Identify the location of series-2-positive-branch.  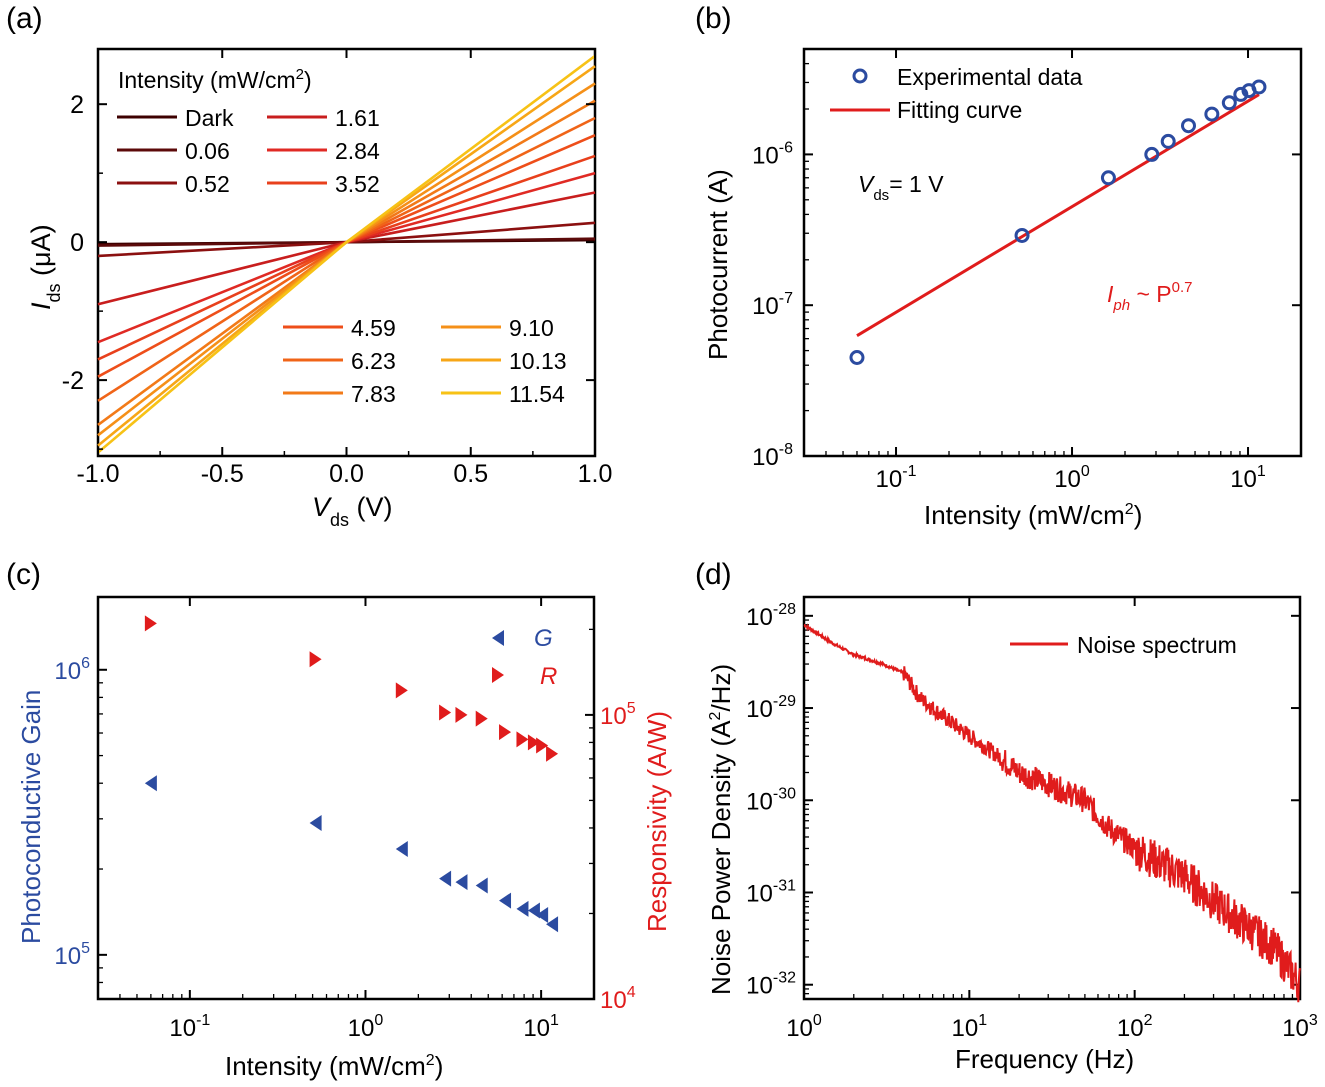
(471, 232).